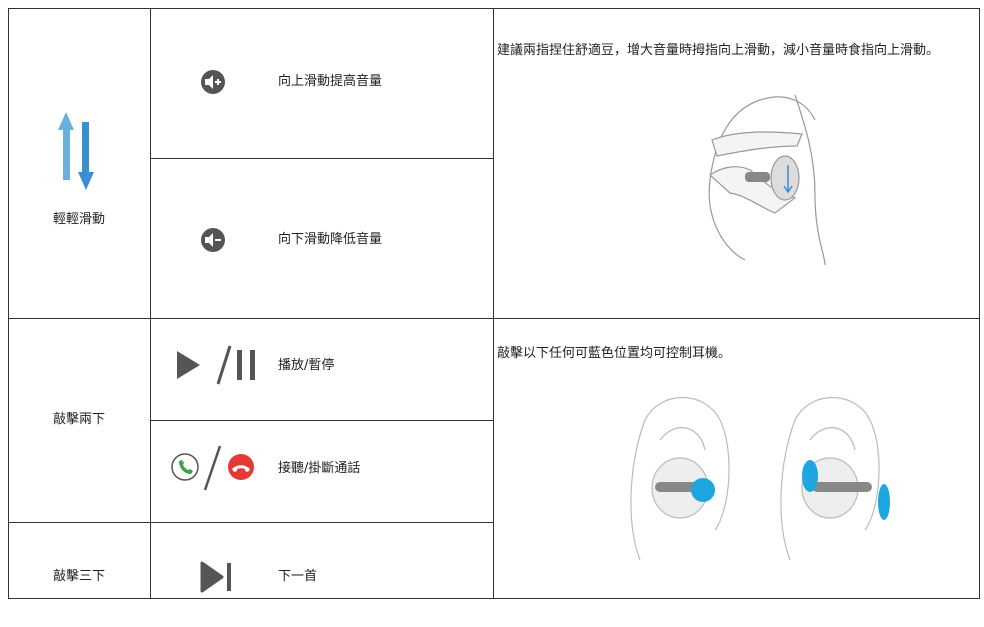 The image size is (984, 627). What do you see at coordinates (298, 576) in the screenshot?
I see `action: 下一首` at bounding box center [298, 576].